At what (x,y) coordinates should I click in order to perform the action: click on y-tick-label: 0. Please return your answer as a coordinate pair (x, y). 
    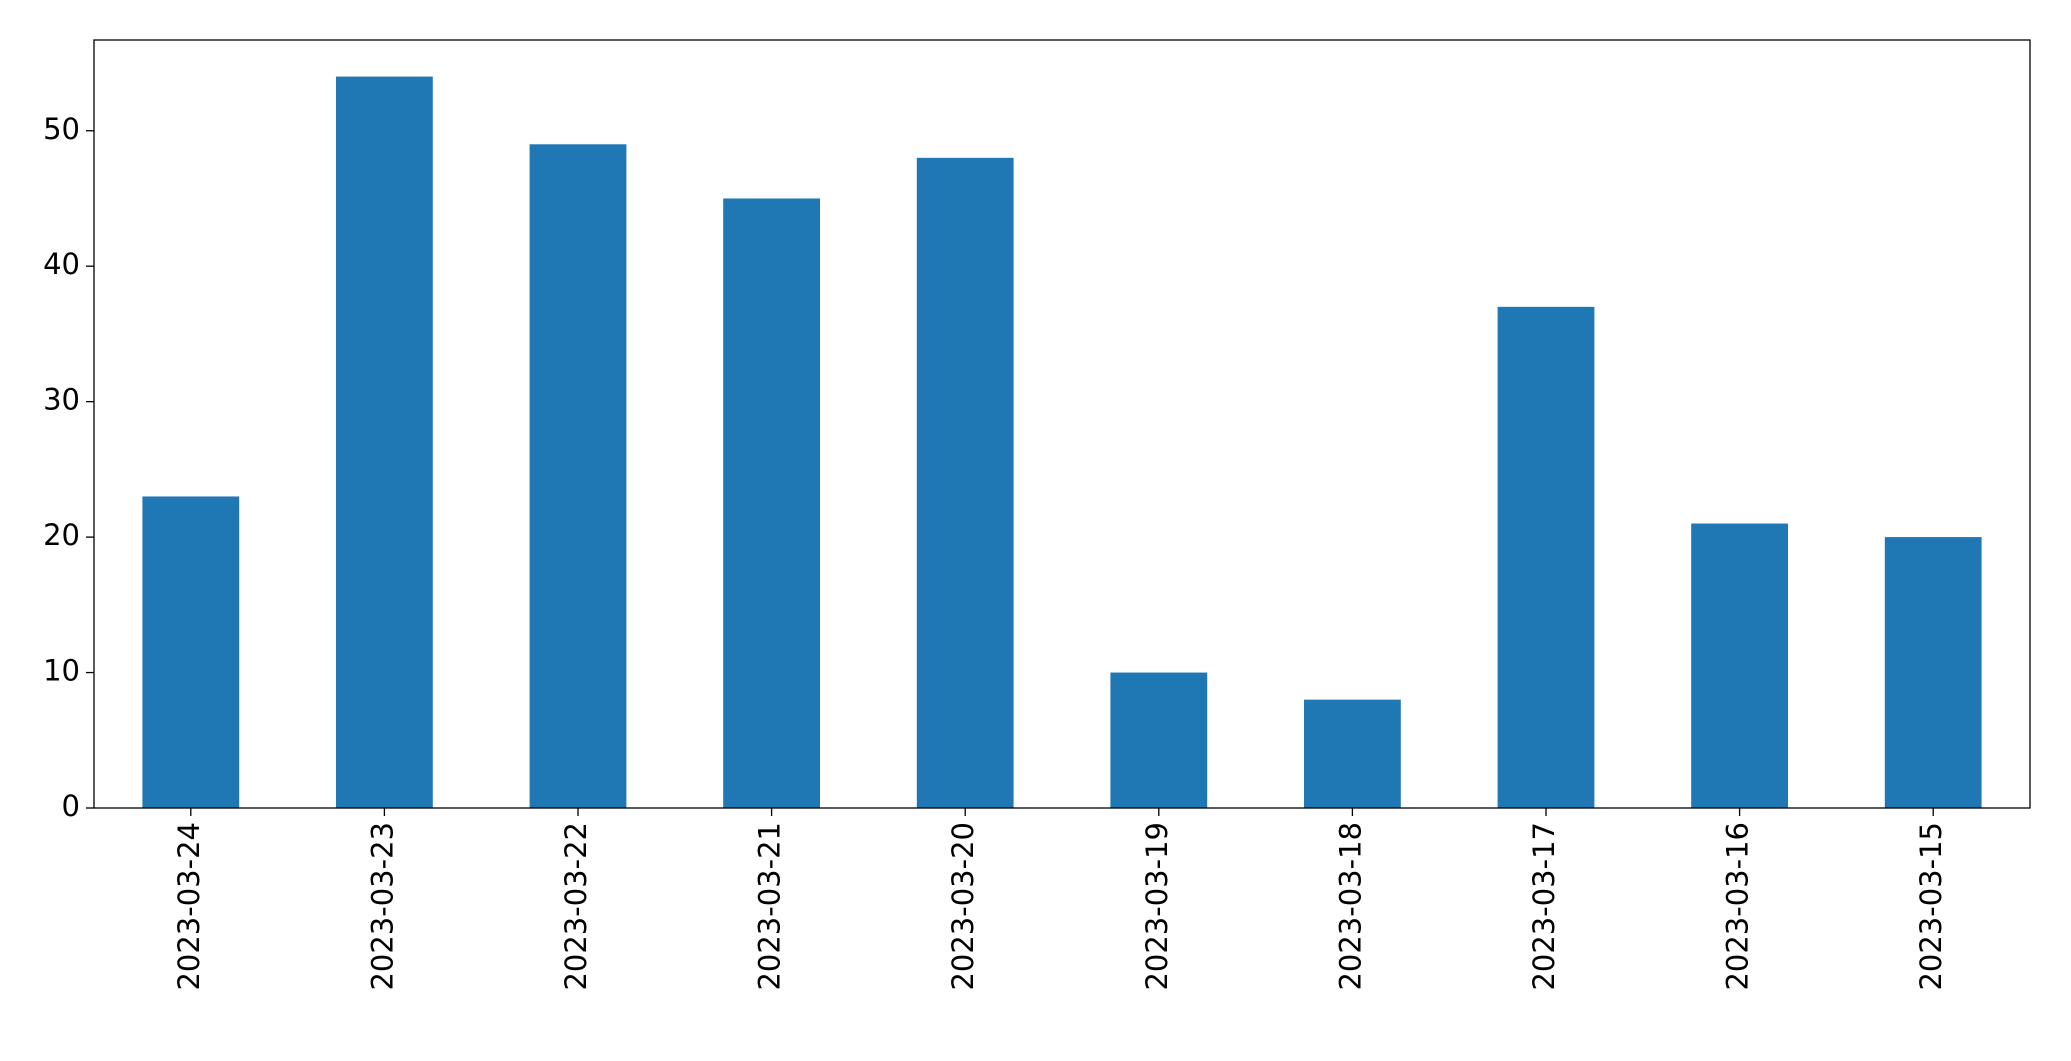
    Looking at the image, I should click on (71, 806).